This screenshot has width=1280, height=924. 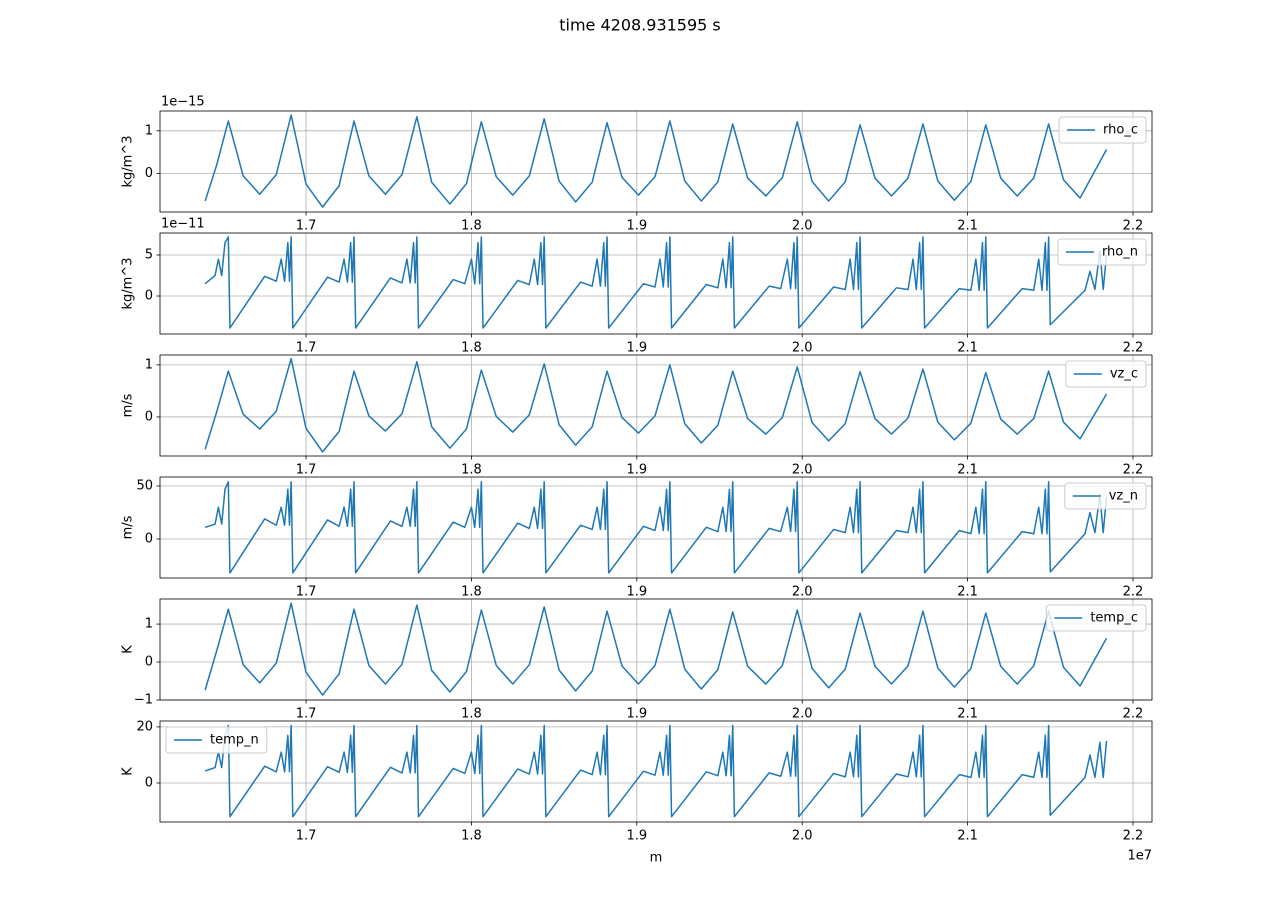 I want to click on legend-label: rho_n, so click(x=1120, y=252).